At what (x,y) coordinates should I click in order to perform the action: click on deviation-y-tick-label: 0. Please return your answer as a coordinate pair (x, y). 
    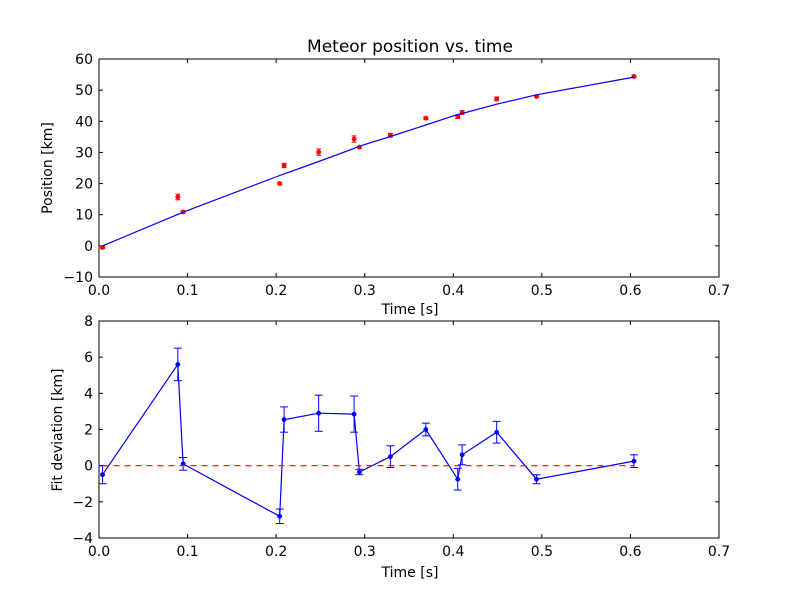
    Looking at the image, I should click on (88, 467).